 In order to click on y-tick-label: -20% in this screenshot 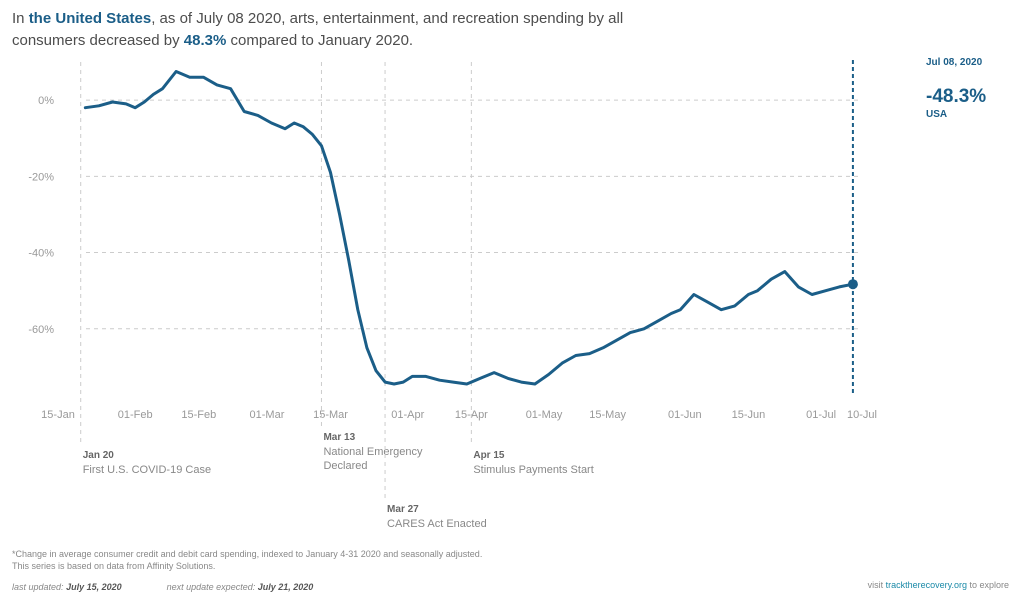, I will do `click(41, 177)`.